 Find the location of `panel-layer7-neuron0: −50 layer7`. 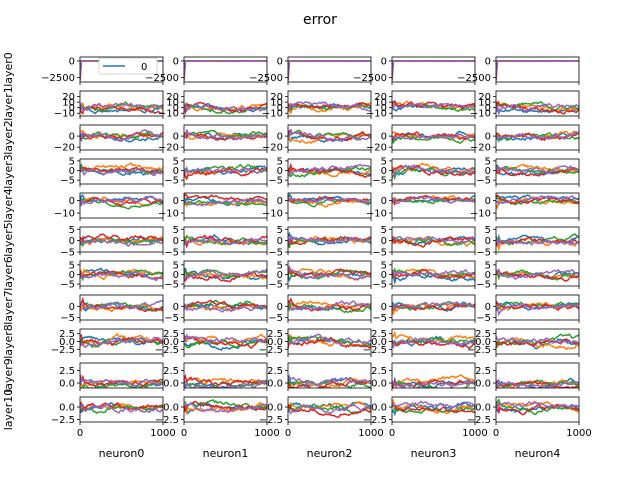

panel-layer7-neuron0: −50 layer7 is located at coordinates (83, 307).